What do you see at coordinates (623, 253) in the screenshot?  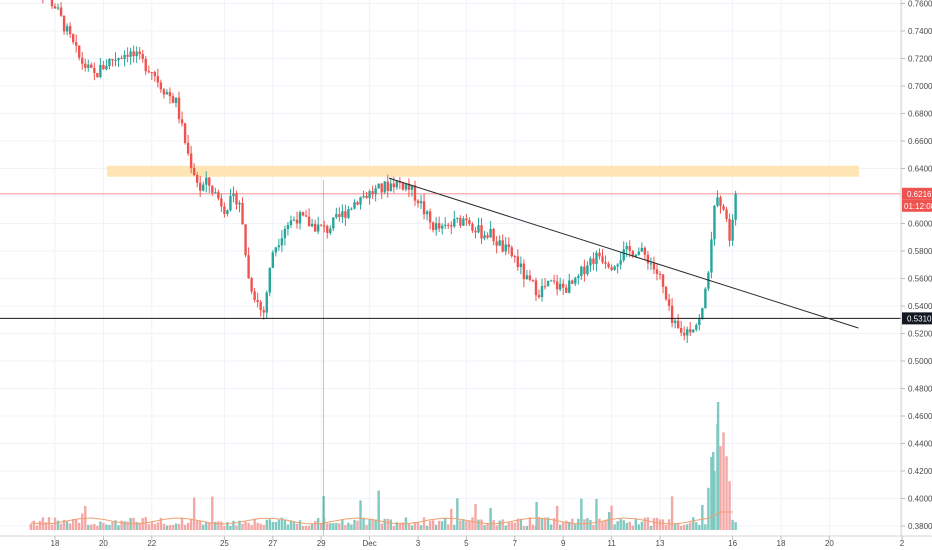 I see `trendline` at bounding box center [623, 253].